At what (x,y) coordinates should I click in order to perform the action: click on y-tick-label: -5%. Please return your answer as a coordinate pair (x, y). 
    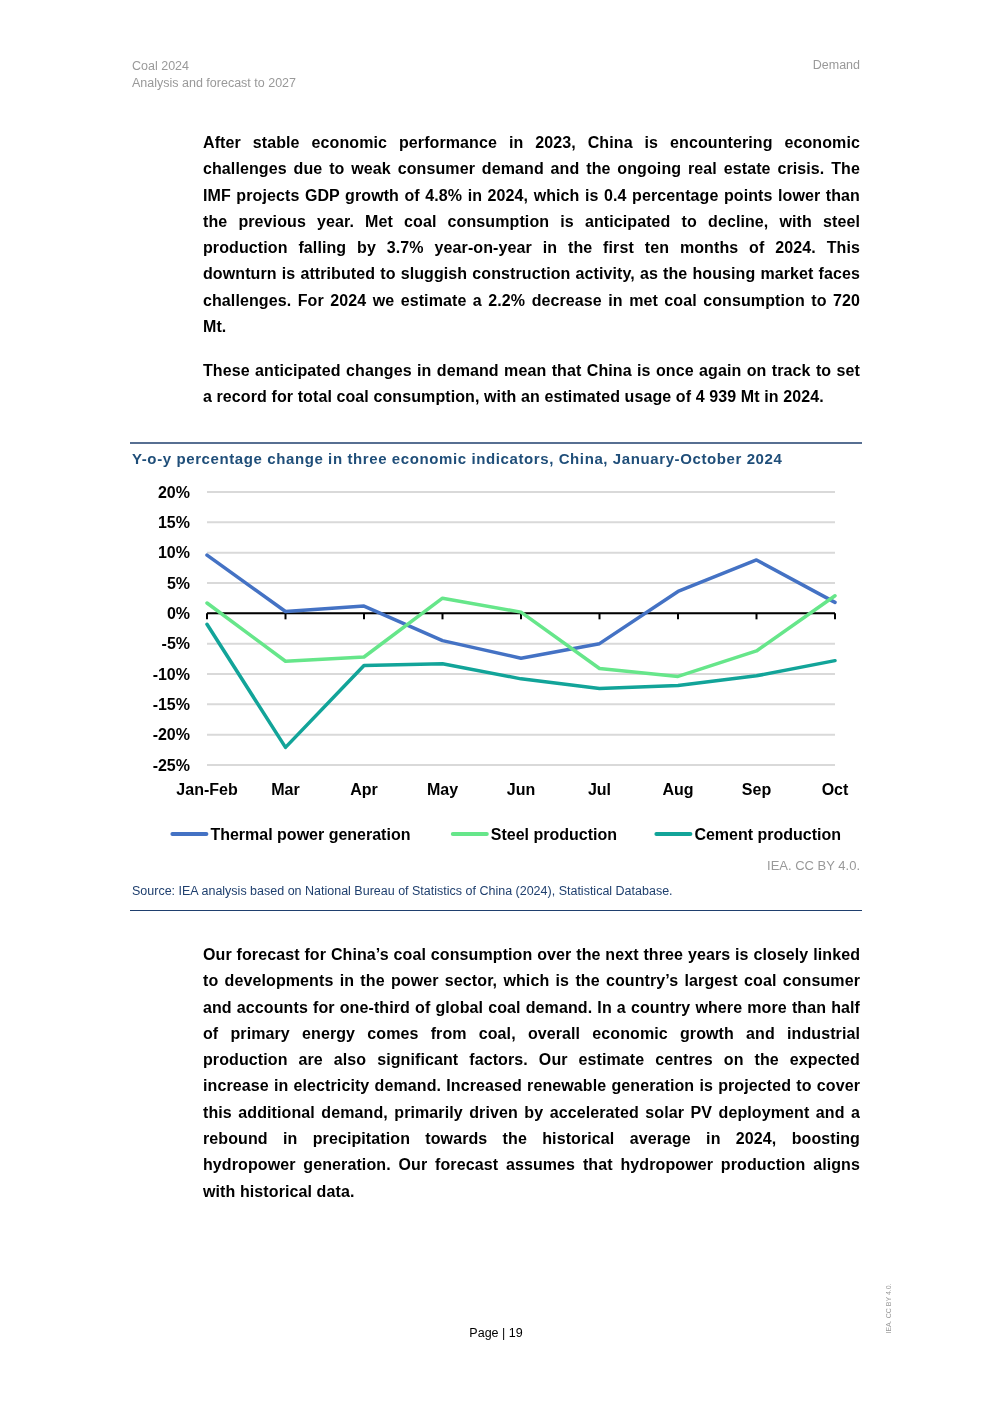
    Looking at the image, I should click on (175, 644).